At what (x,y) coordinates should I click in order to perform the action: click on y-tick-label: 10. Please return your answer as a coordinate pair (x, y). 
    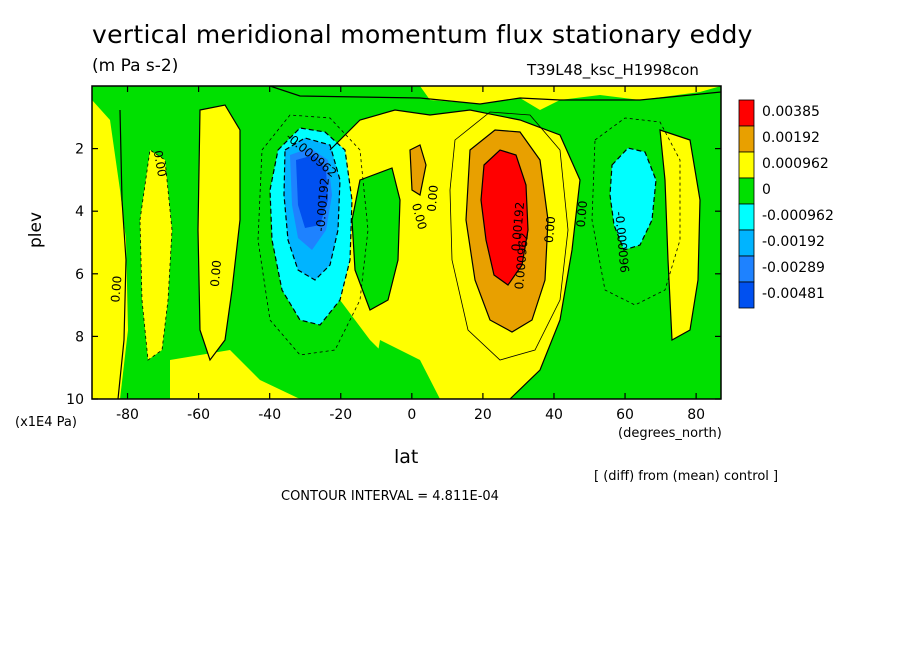
    Looking at the image, I should click on (75, 400).